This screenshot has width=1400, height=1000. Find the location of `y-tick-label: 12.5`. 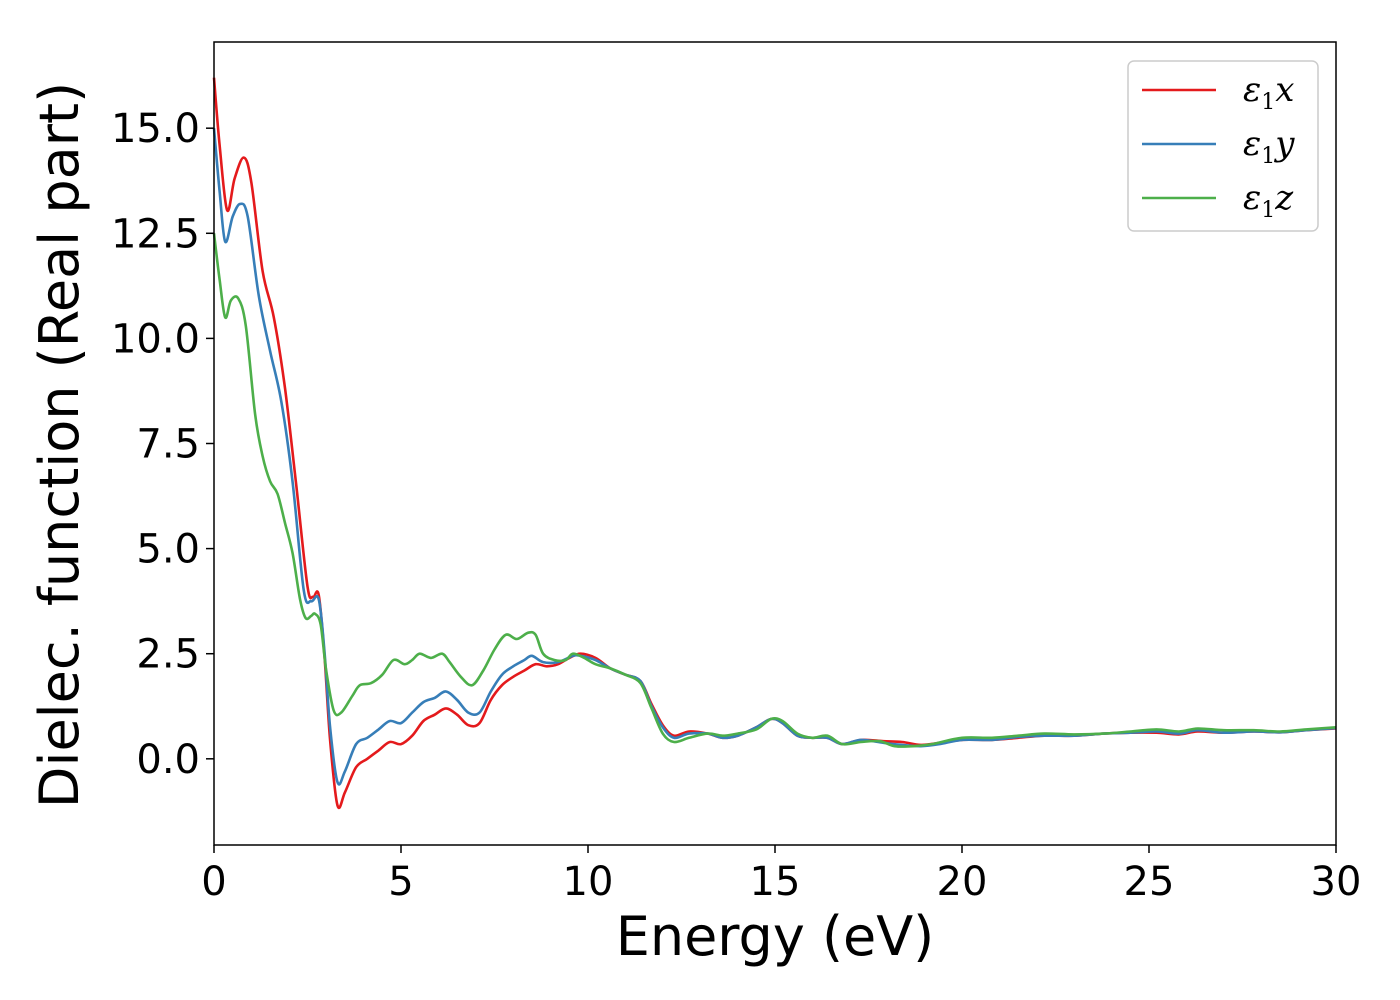

y-tick-label: 12.5 is located at coordinates (155, 234).